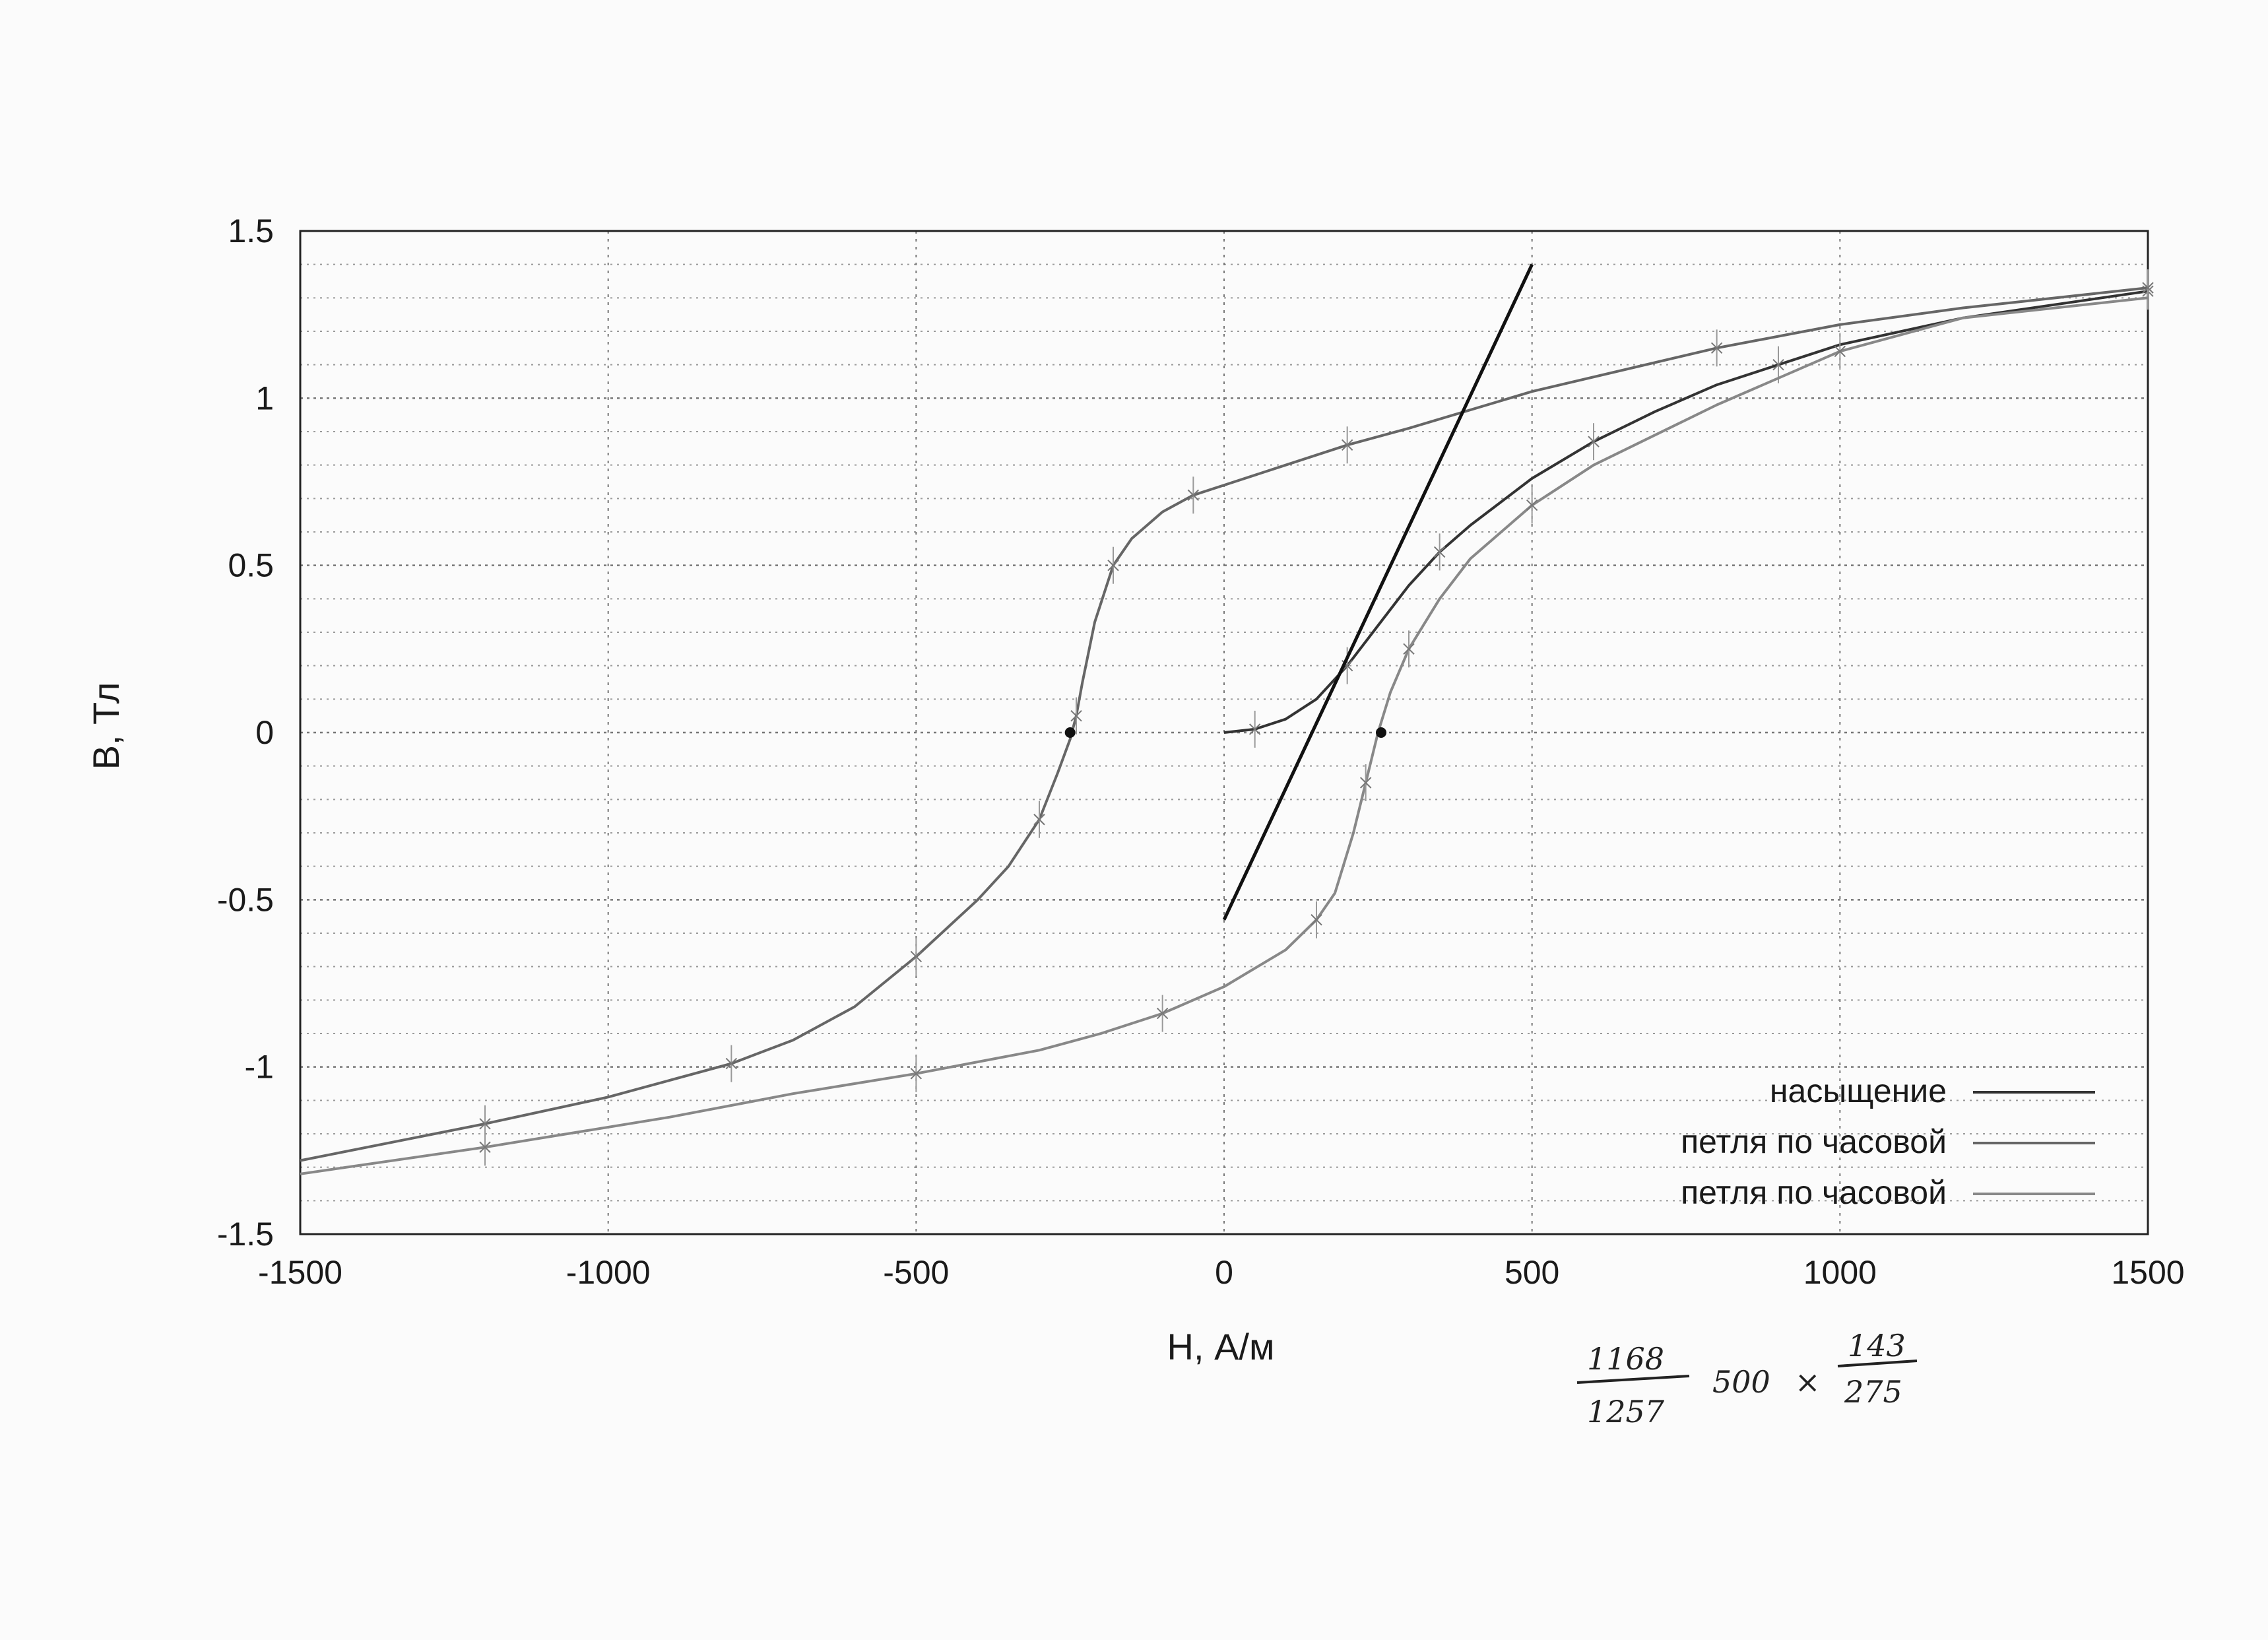 The image size is (2268, 1640). Describe the element at coordinates (1532, 1272) in the screenshot. I see `x-tick-label: 500` at that location.